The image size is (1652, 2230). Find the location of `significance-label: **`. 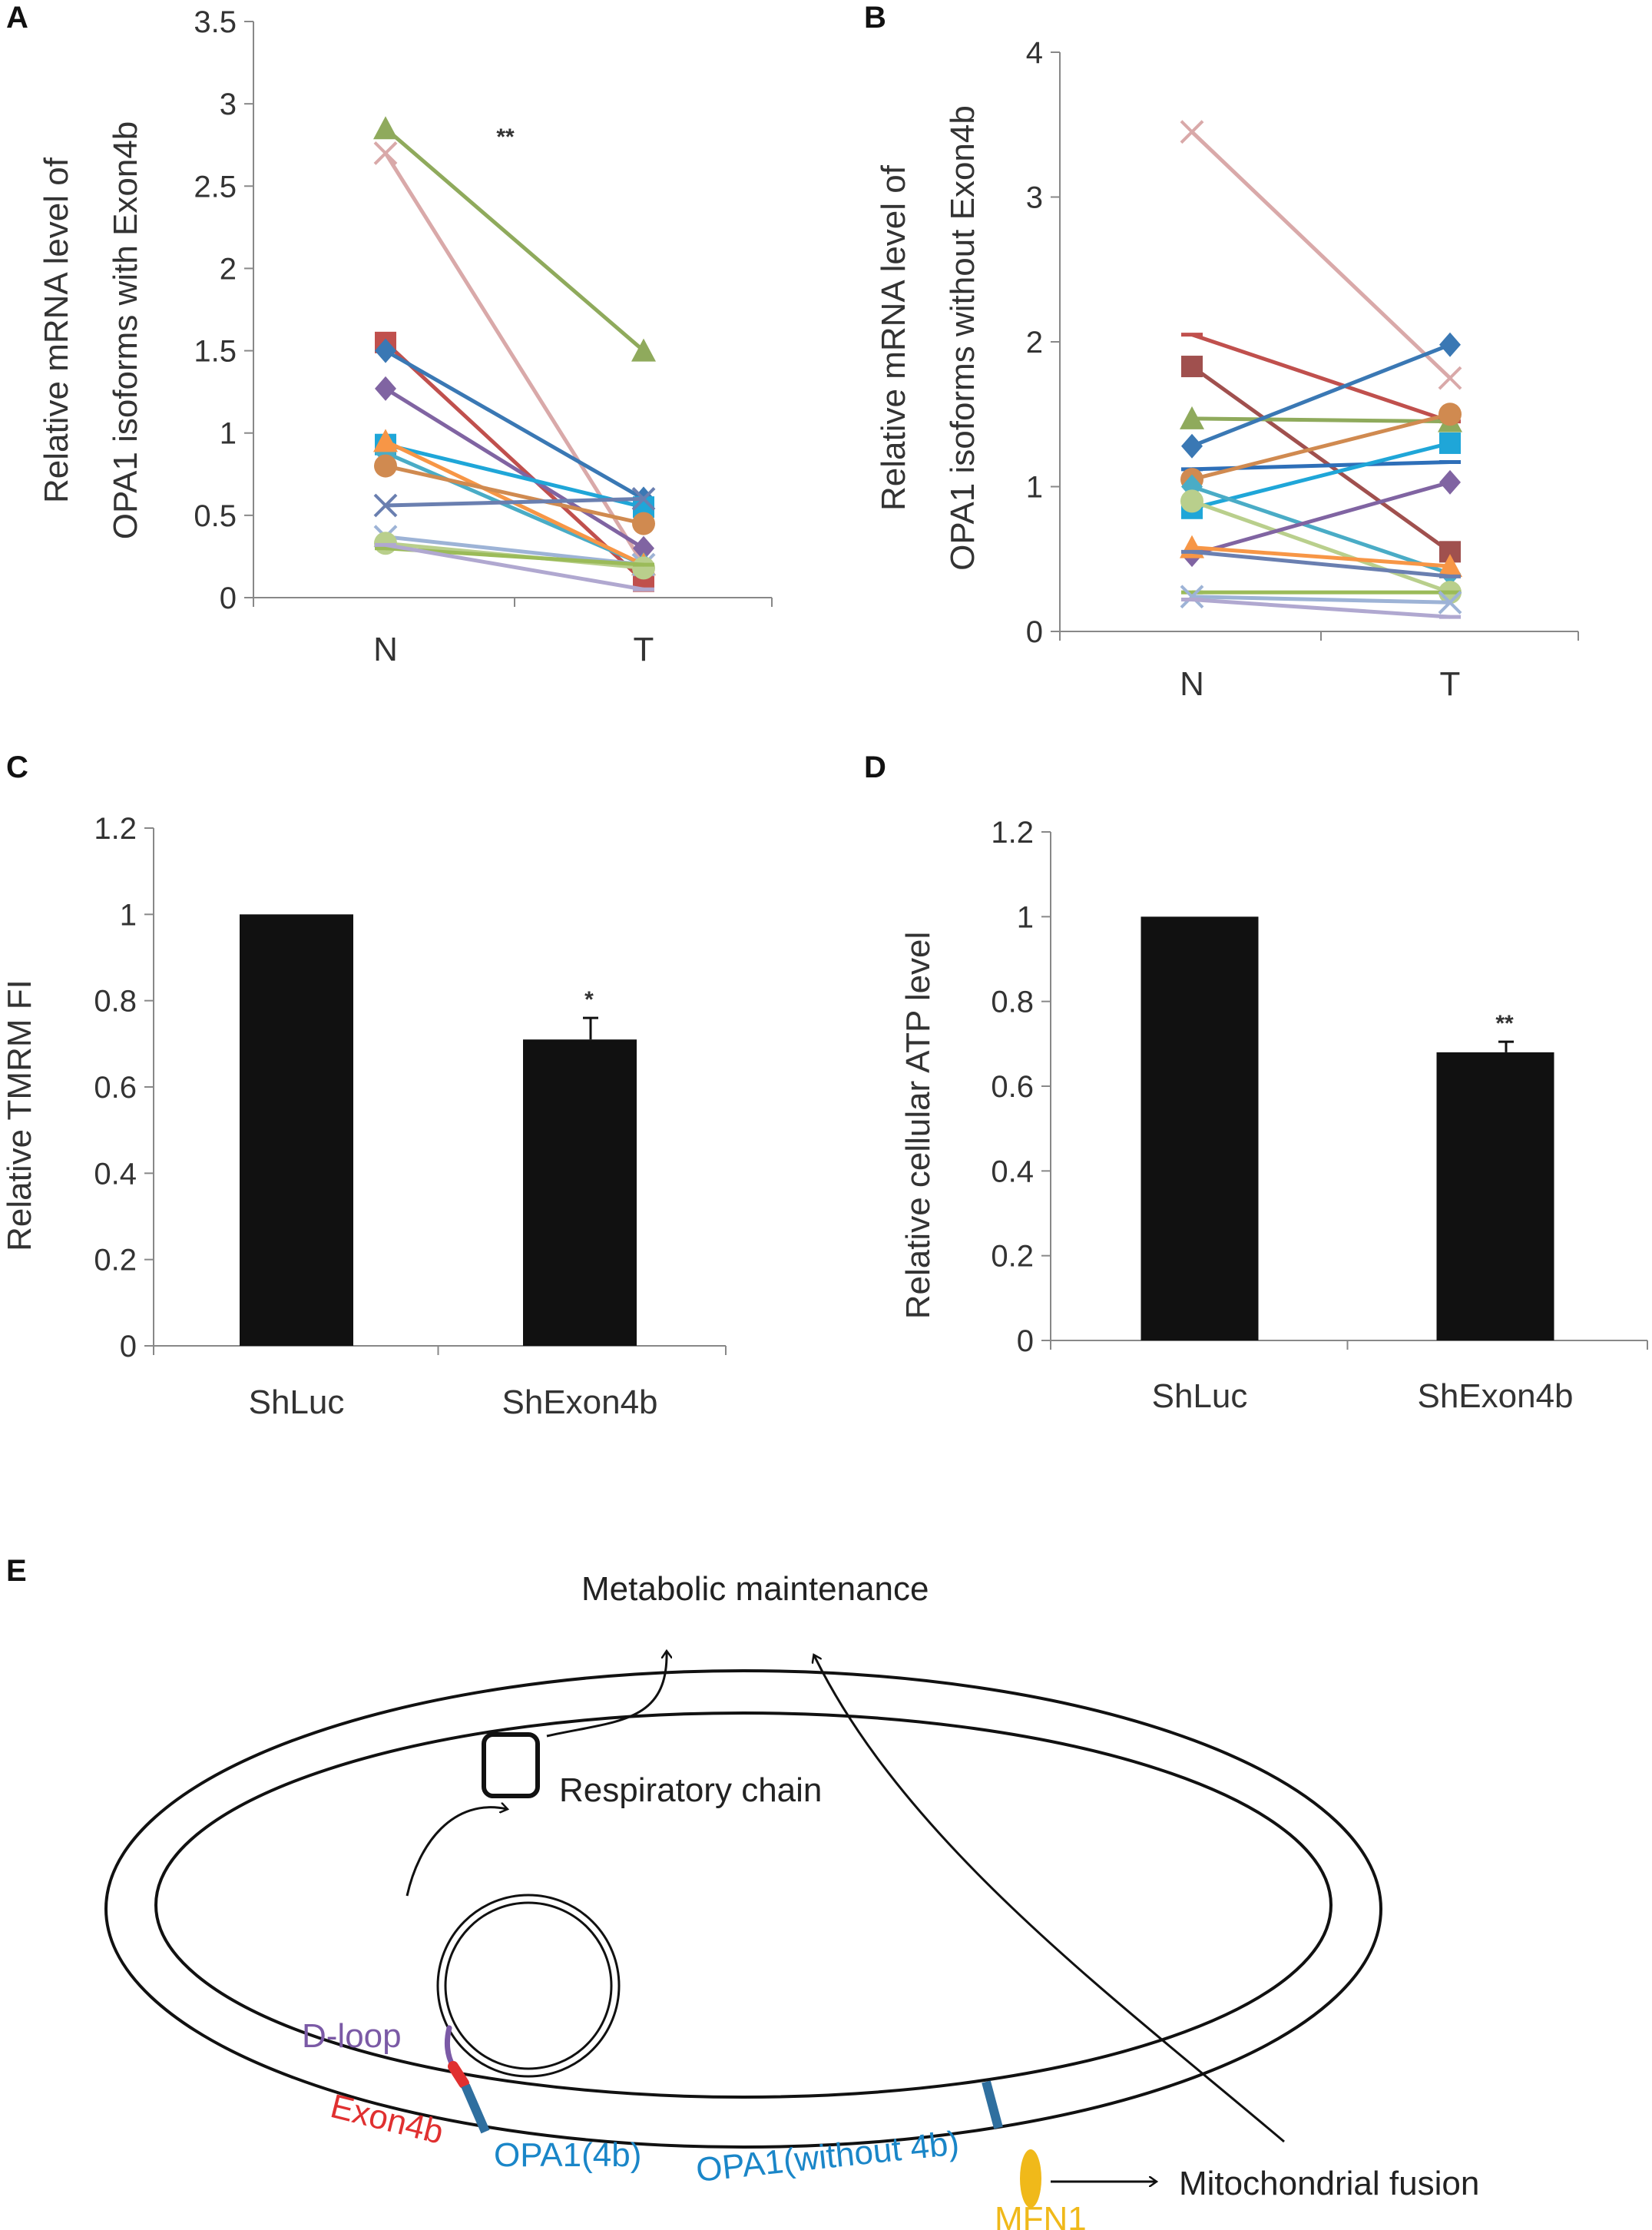

significance-label: ** is located at coordinates (1504, 1023).